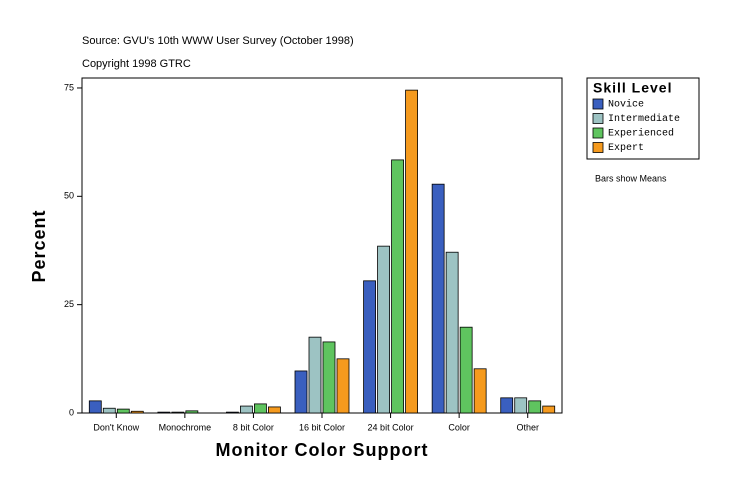 The image size is (733, 496). What do you see at coordinates (527, 427) in the screenshot?
I see `x-tick-label: Other` at bounding box center [527, 427].